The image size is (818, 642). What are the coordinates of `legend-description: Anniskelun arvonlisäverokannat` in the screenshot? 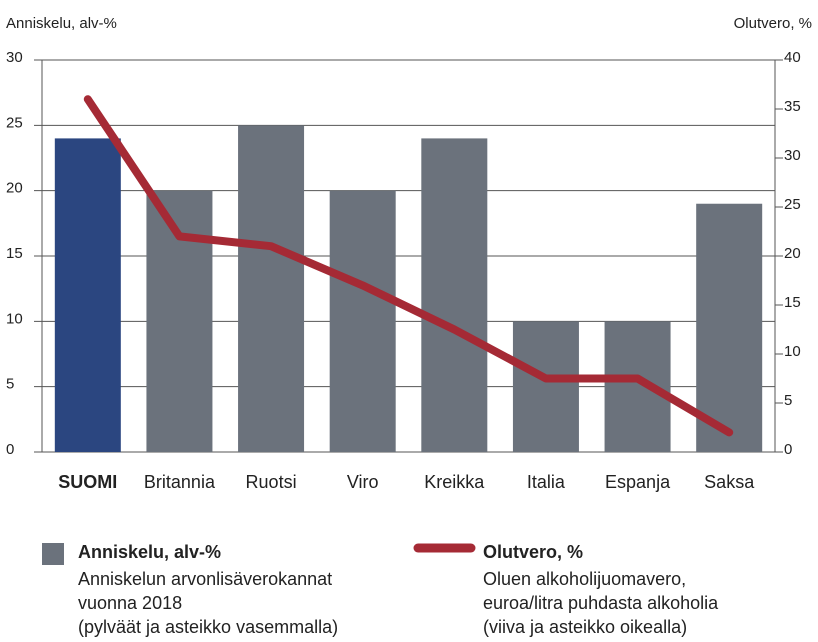 It's located at (205, 579).